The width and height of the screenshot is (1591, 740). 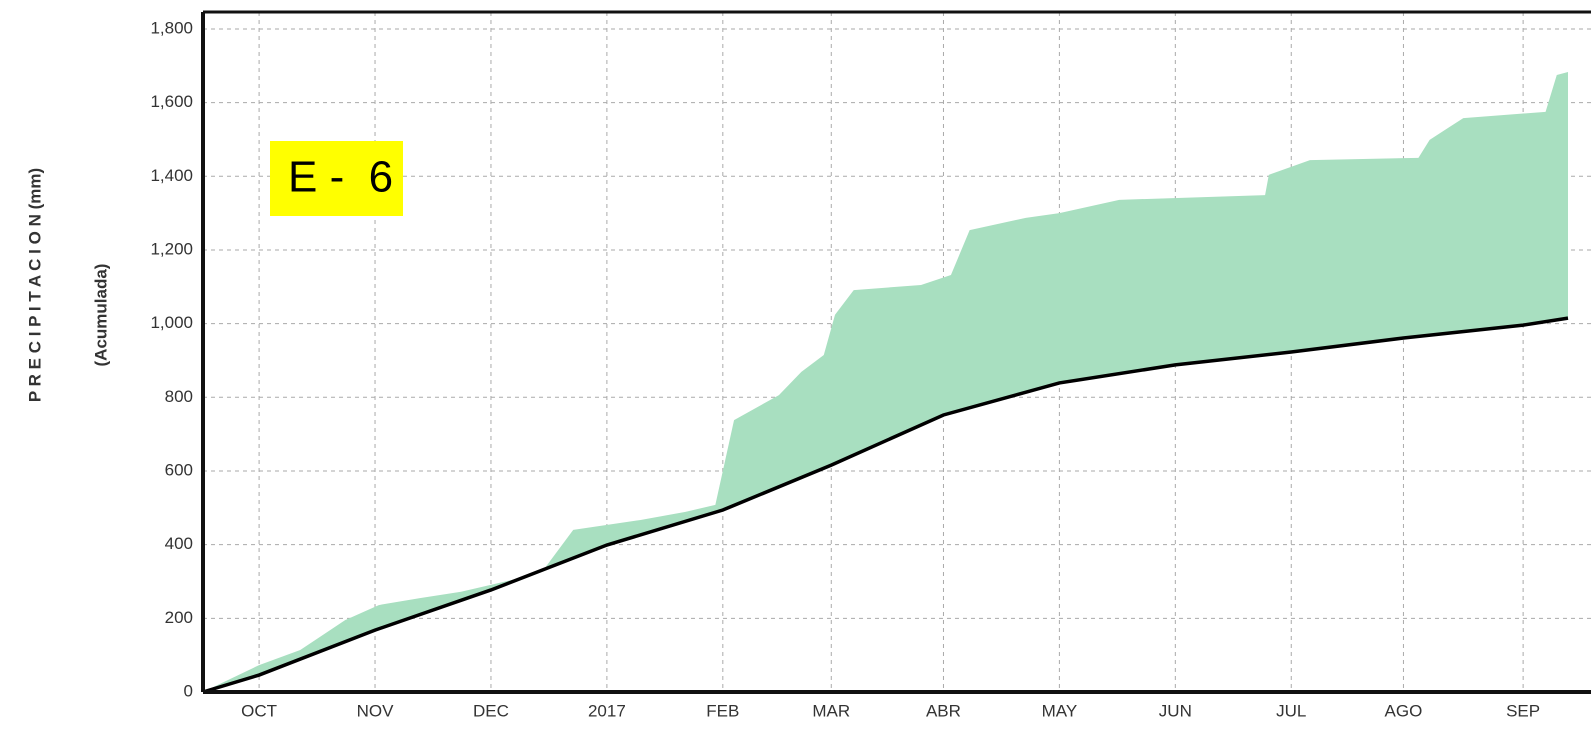 I want to click on y-tick-label: 1,000, so click(x=171, y=322).